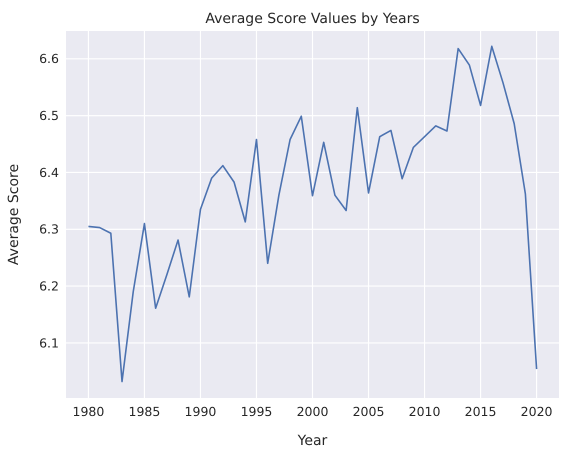 The width and height of the screenshot is (571, 457). What do you see at coordinates (14, 215) in the screenshot?
I see `y-axis-title: Average Score` at bounding box center [14, 215].